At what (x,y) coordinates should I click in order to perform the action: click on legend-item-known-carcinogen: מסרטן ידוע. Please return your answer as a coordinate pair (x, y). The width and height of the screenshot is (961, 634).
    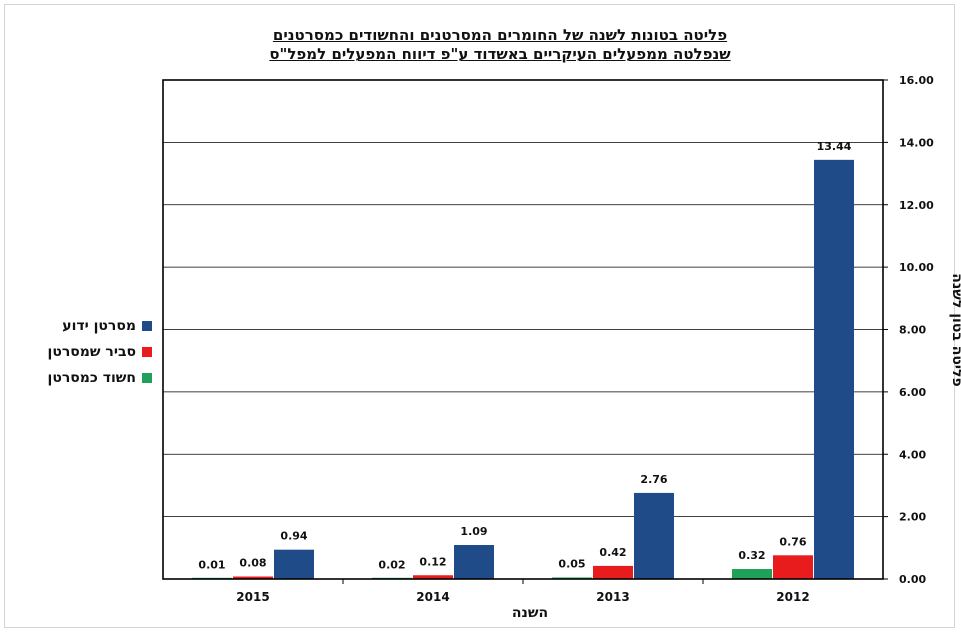
    Looking at the image, I should click on (87, 326).